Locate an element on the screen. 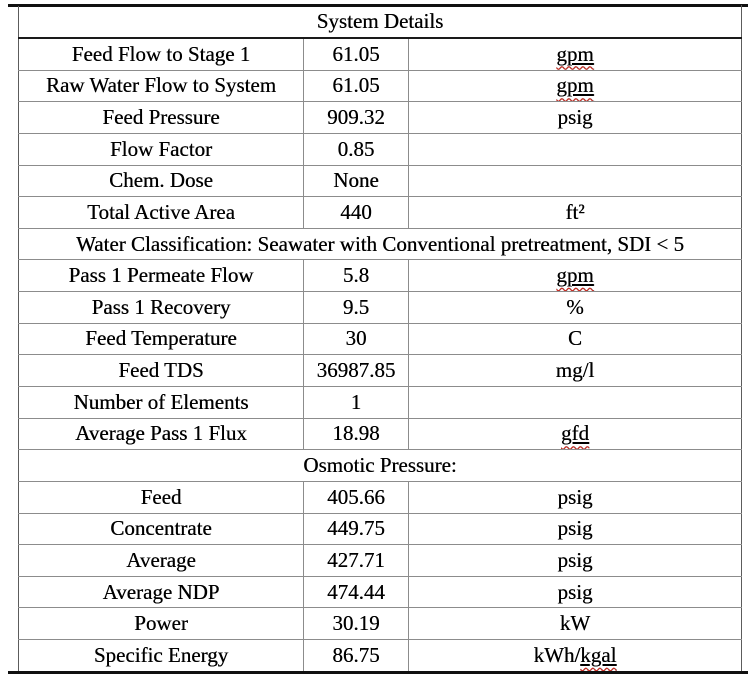 This screenshot has width=750, height=678. parameter-label: Average NDP is located at coordinates (161, 592).